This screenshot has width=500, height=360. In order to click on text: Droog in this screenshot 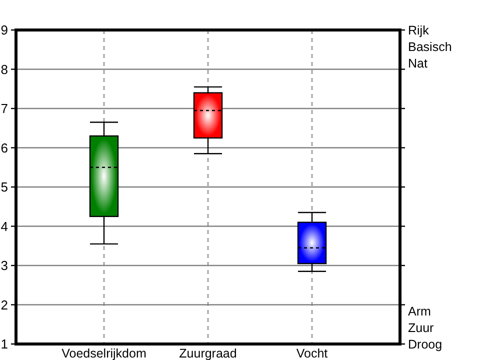, I will do `click(425, 344)`.